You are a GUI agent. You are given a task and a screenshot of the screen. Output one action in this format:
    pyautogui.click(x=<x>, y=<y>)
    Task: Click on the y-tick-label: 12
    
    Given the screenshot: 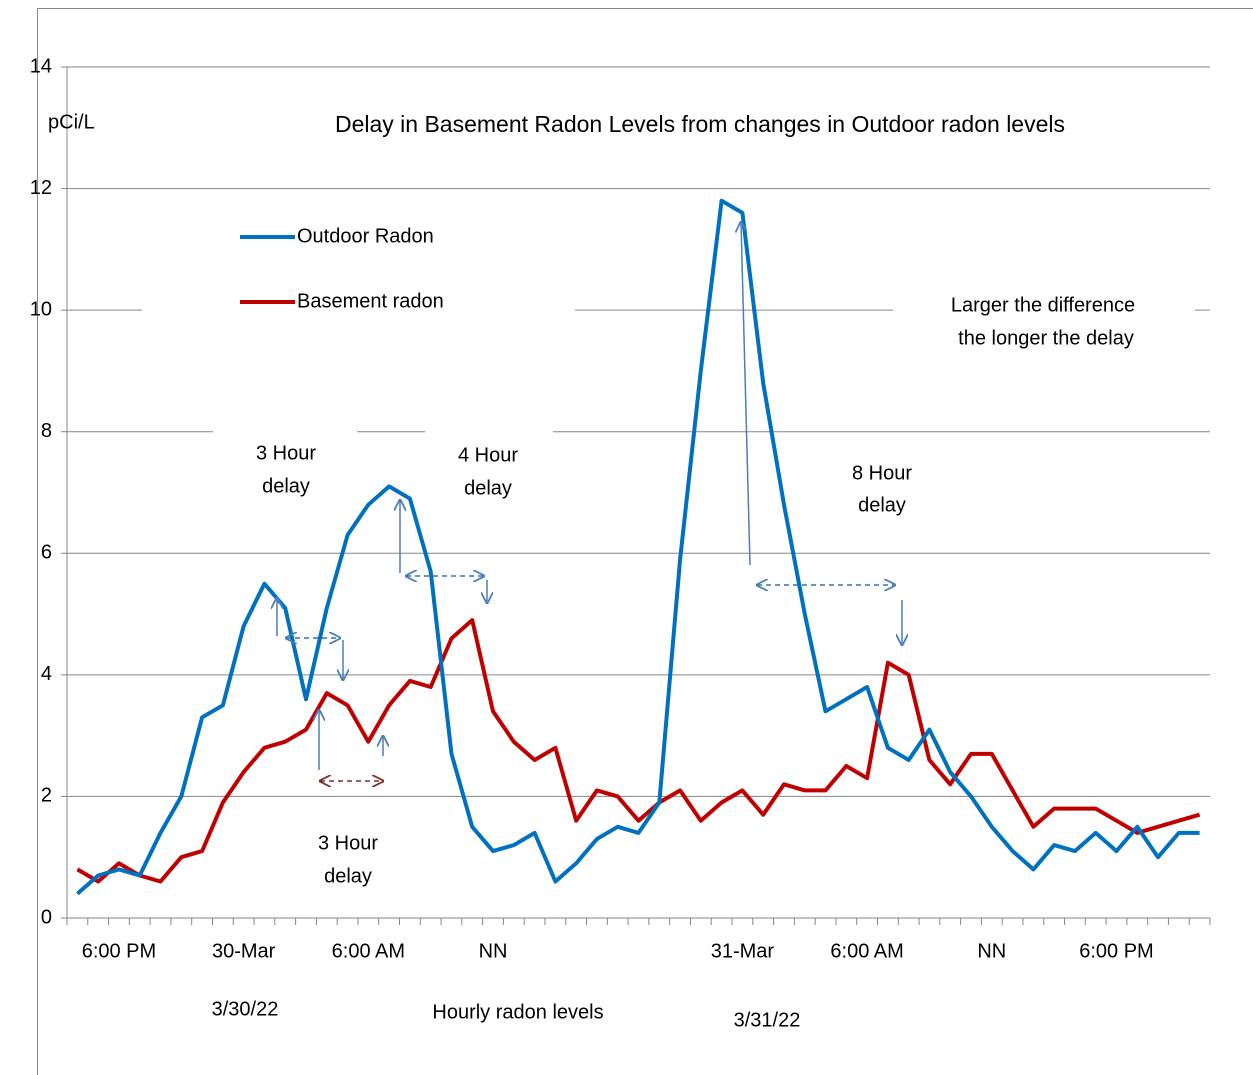 What is the action you would take?
    pyautogui.click(x=41, y=188)
    